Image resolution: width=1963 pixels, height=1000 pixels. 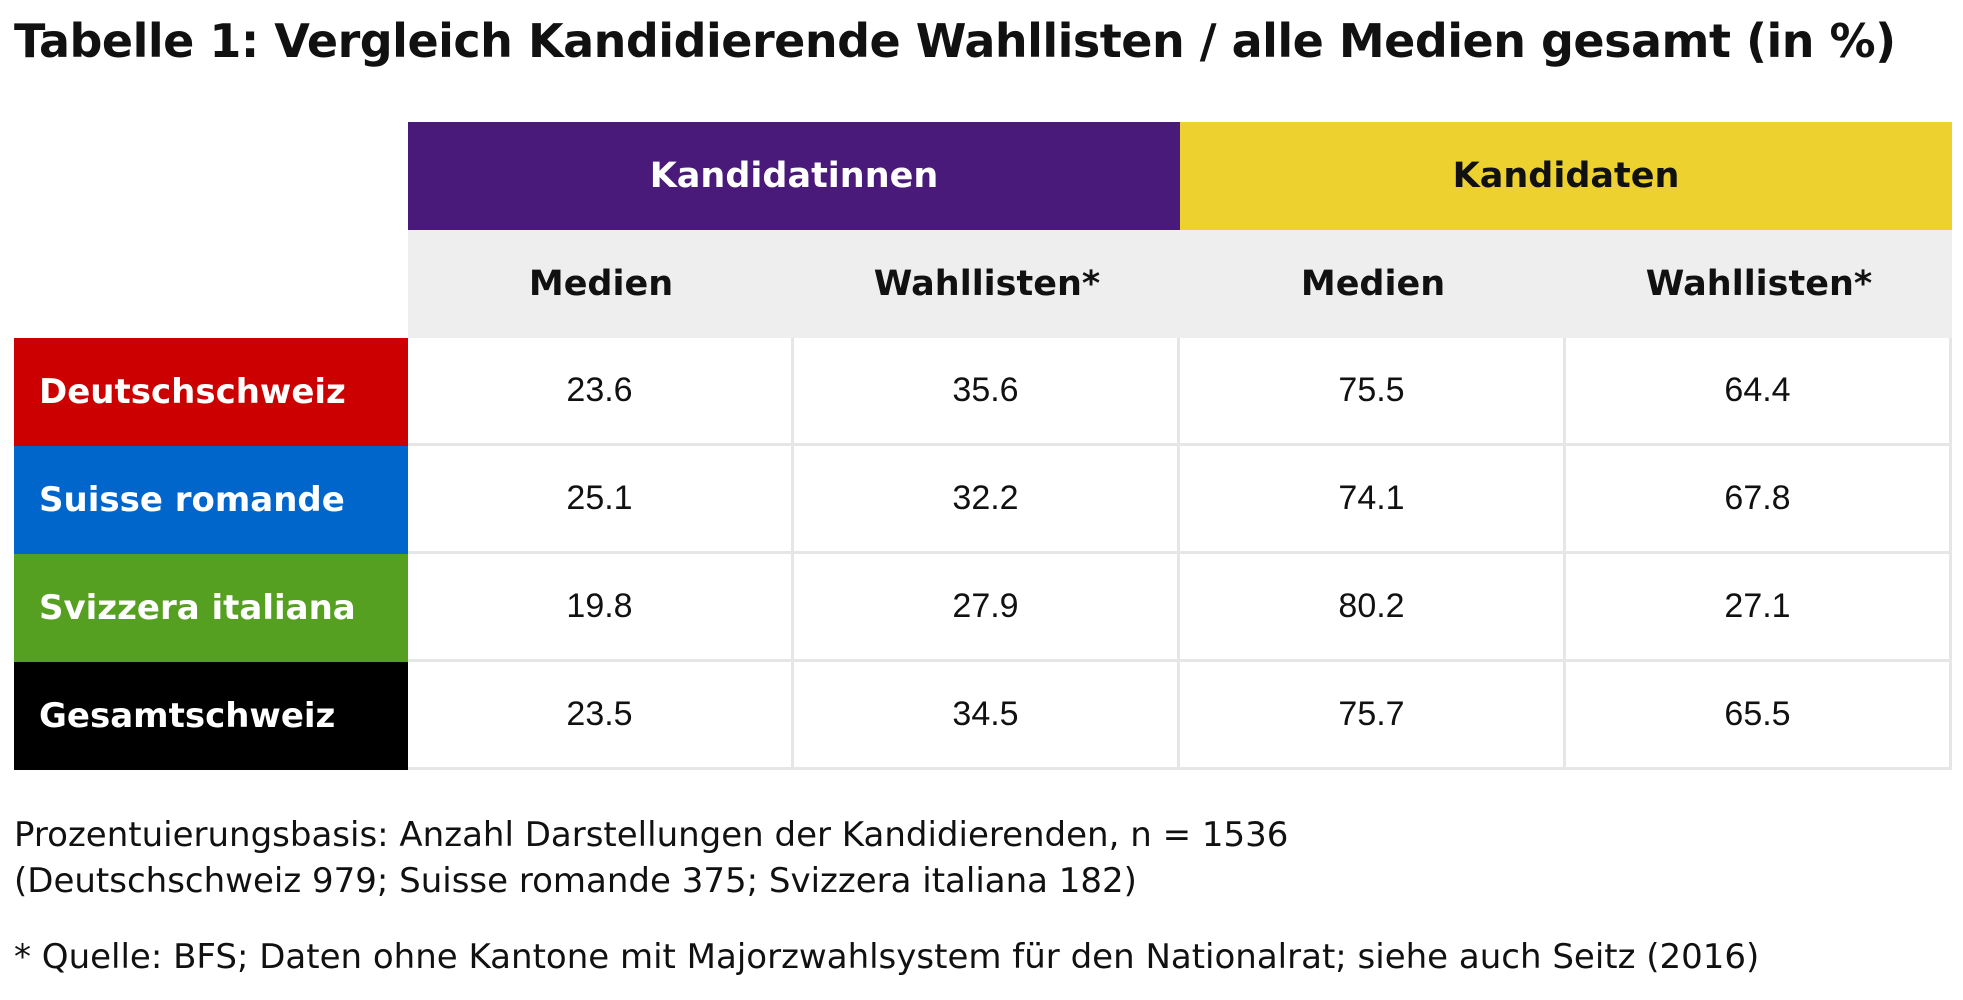 What do you see at coordinates (987, 284) in the screenshot?
I see `subheader-kandidatinnen-wahllisten: Wahllisten*` at bounding box center [987, 284].